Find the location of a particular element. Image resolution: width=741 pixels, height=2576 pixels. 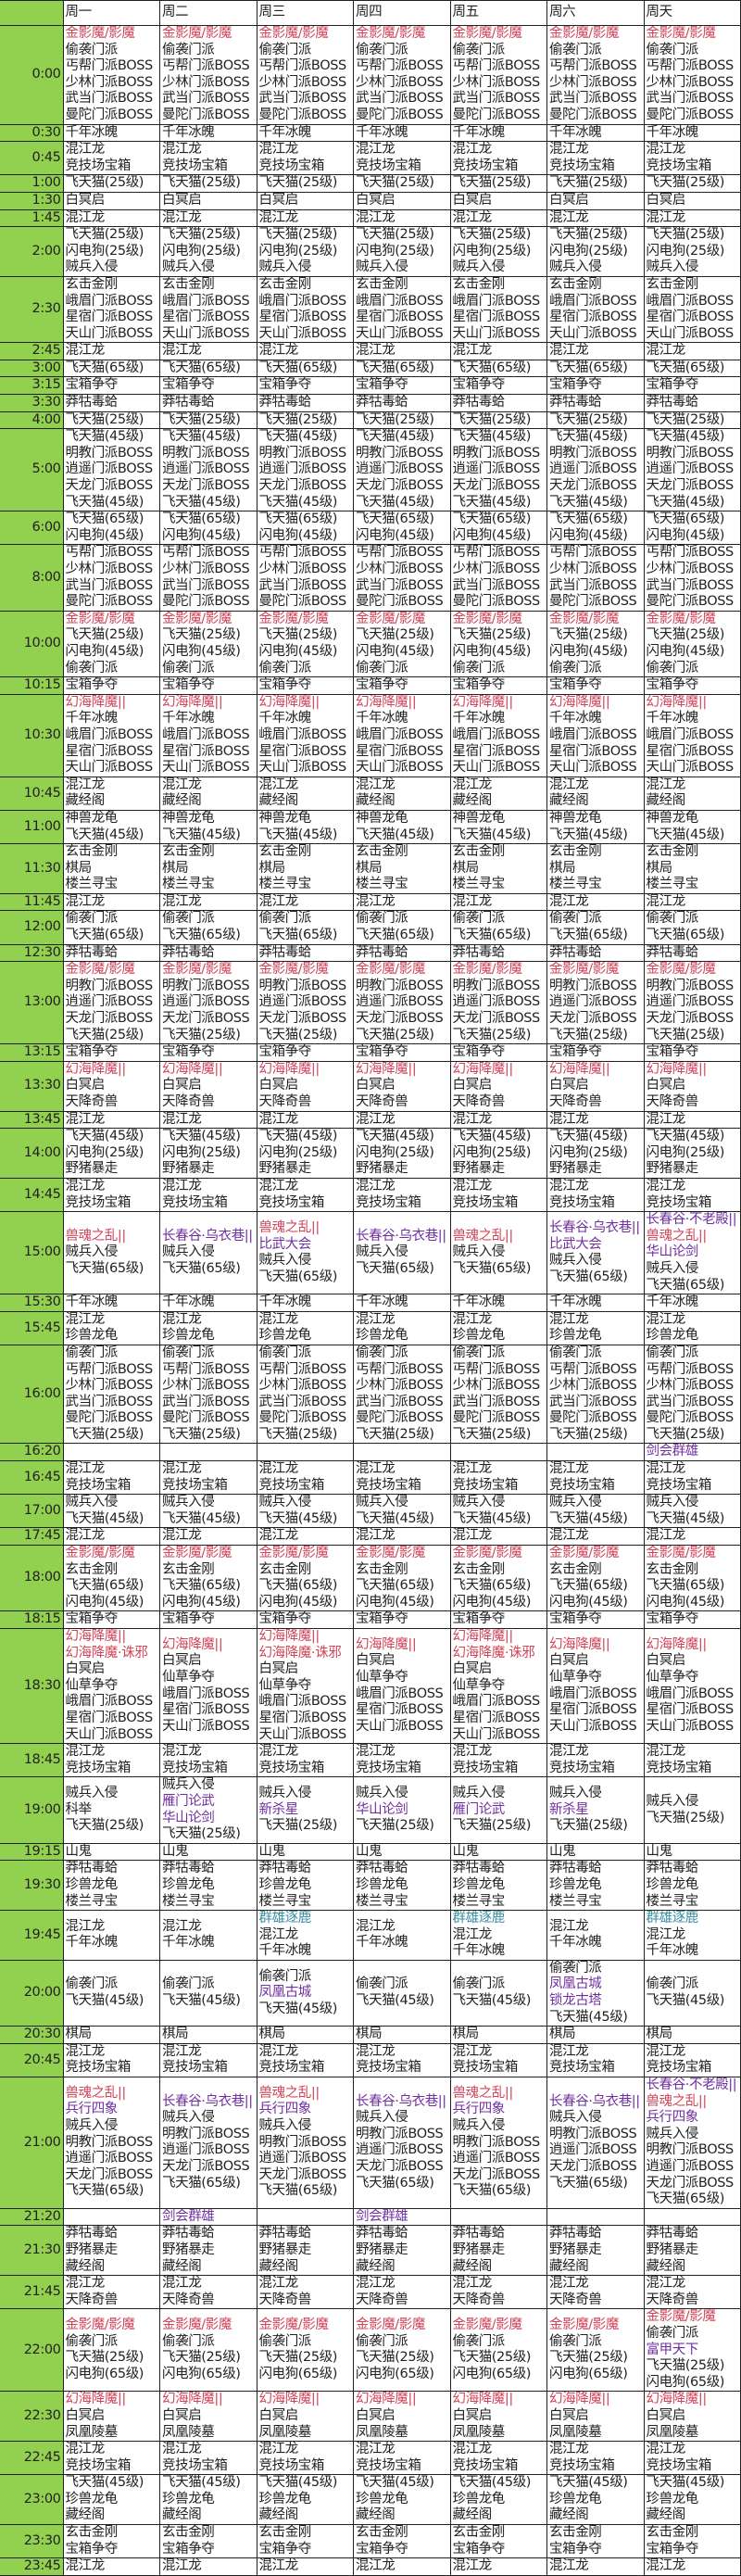

schedule-cell is located at coordinates (208, 1452).